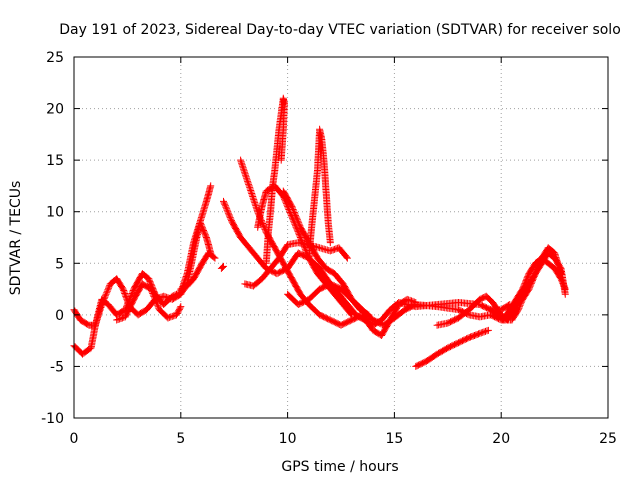 The height and width of the screenshot is (480, 640). I want to click on x-tick-label: 5, so click(180, 439).